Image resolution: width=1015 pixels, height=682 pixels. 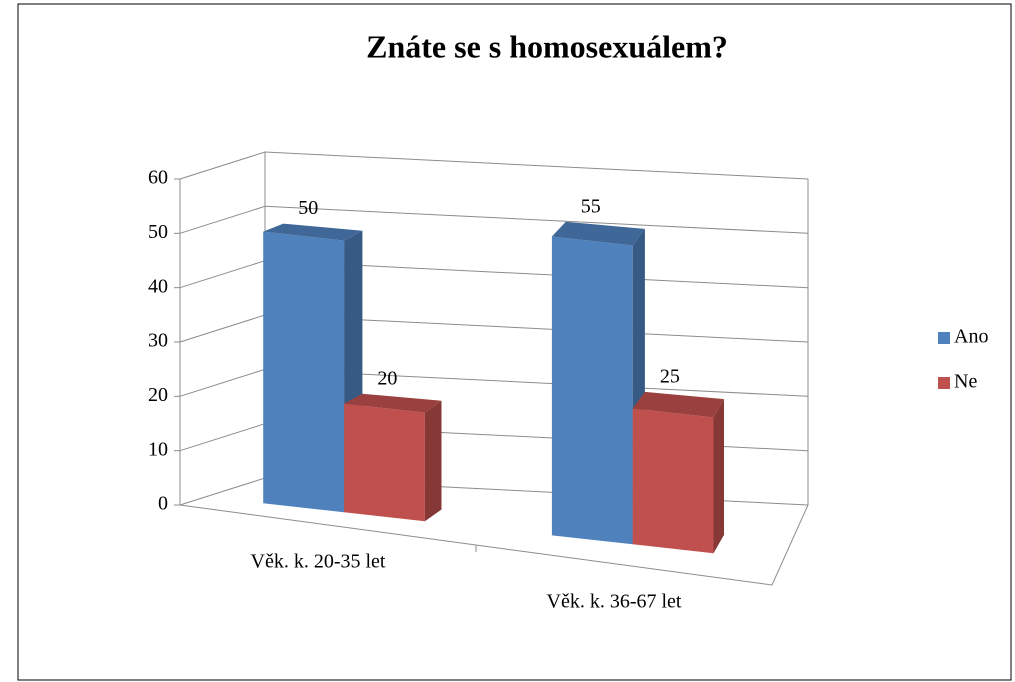 What do you see at coordinates (547, 46) in the screenshot?
I see `chart-title: Znáte se s homosexuálem?` at bounding box center [547, 46].